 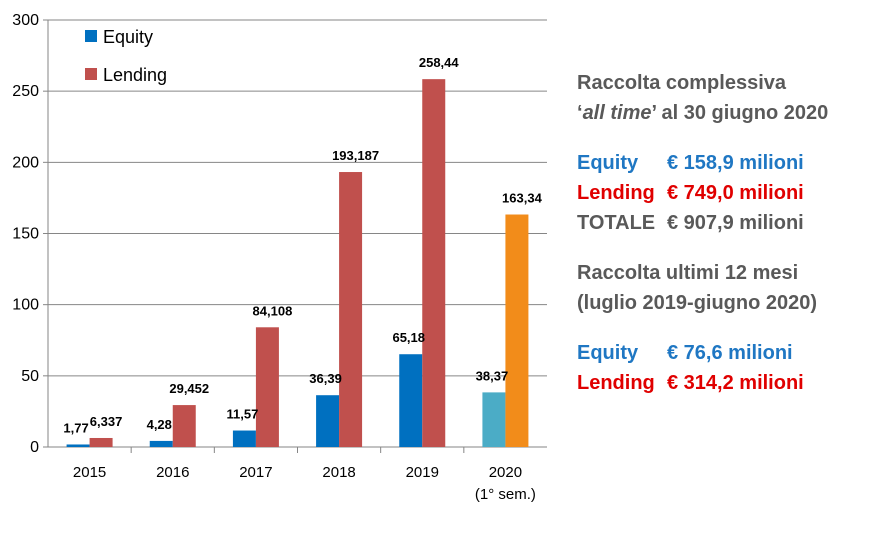 I want to click on all-time-total-row: TOTALE € 907,9 milioni, so click(x=690, y=223).